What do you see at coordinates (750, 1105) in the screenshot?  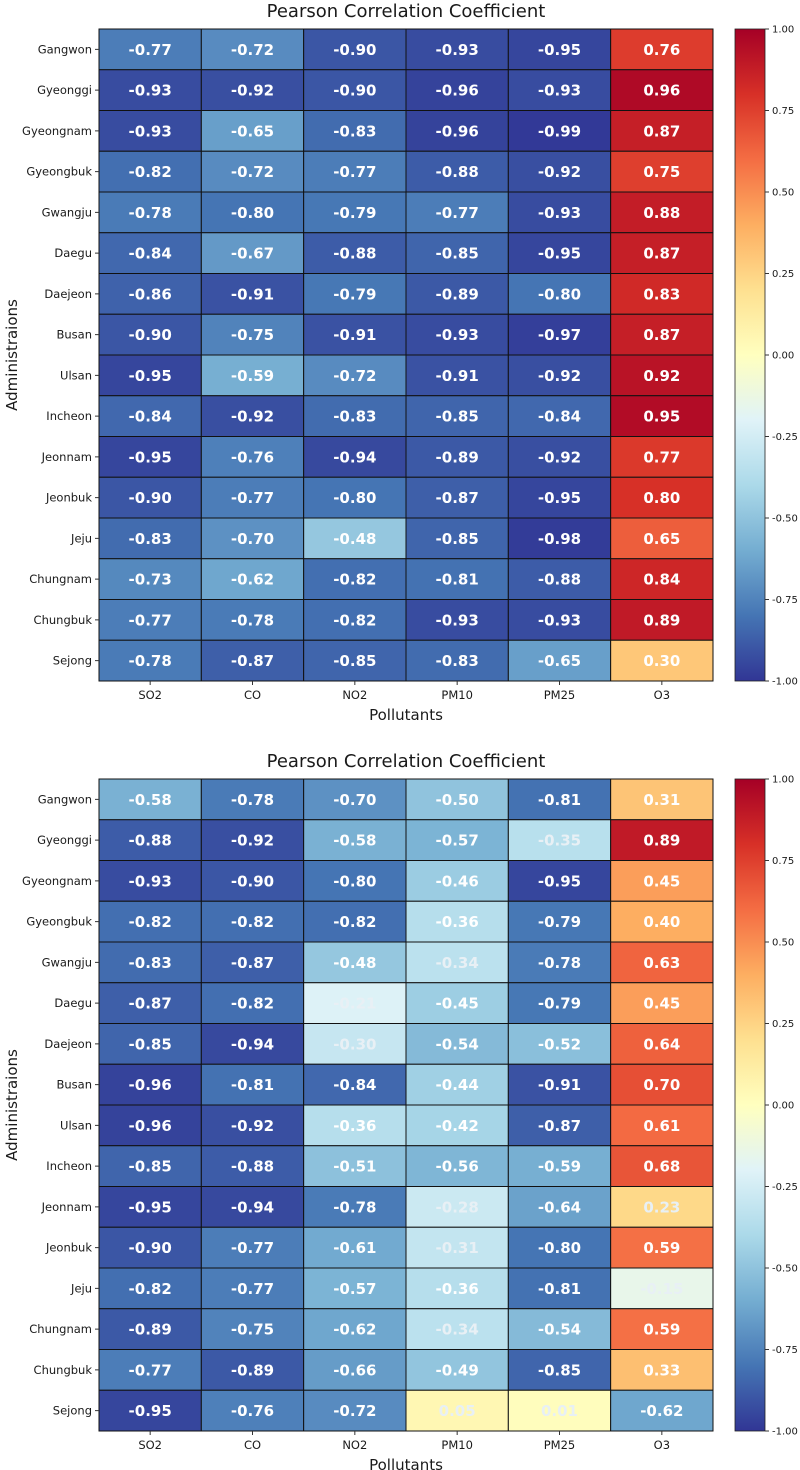 I see `colorbar` at bounding box center [750, 1105].